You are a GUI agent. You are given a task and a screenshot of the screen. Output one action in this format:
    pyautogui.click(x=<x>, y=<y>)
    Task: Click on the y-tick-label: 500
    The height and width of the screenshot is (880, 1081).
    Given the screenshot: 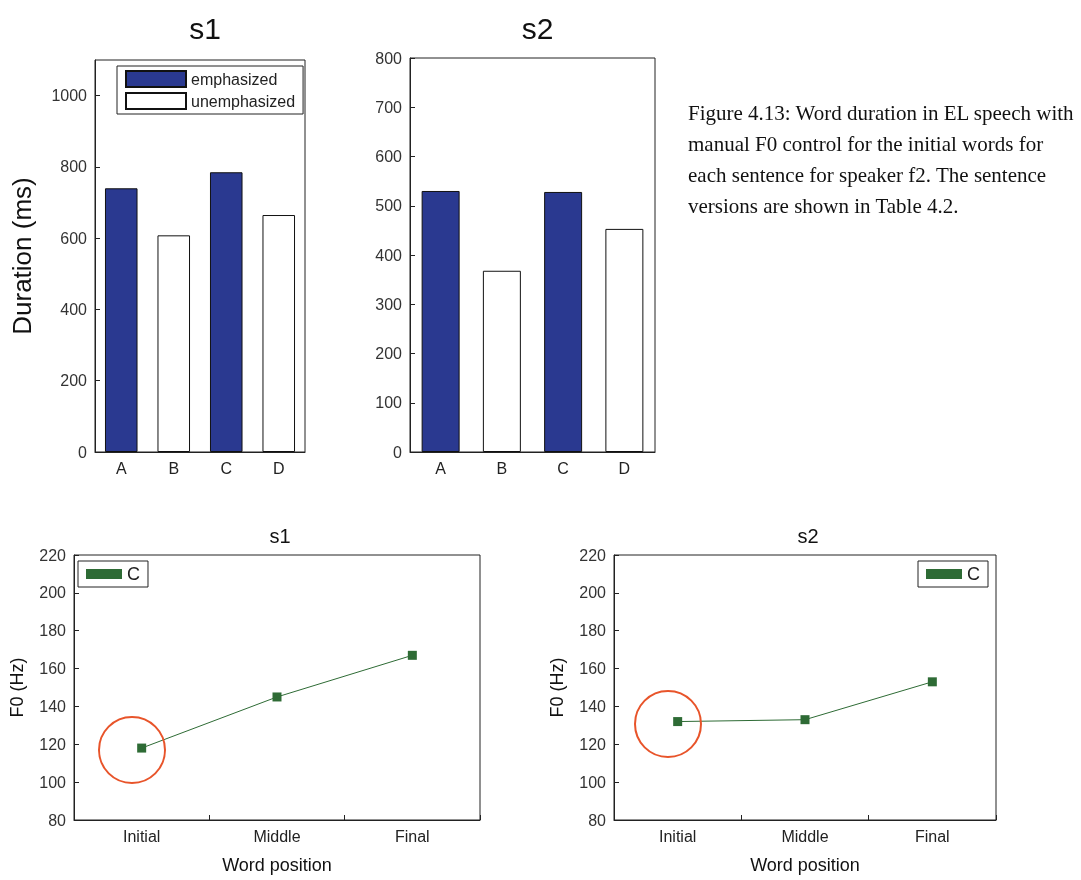 What is the action you would take?
    pyautogui.click(x=389, y=206)
    